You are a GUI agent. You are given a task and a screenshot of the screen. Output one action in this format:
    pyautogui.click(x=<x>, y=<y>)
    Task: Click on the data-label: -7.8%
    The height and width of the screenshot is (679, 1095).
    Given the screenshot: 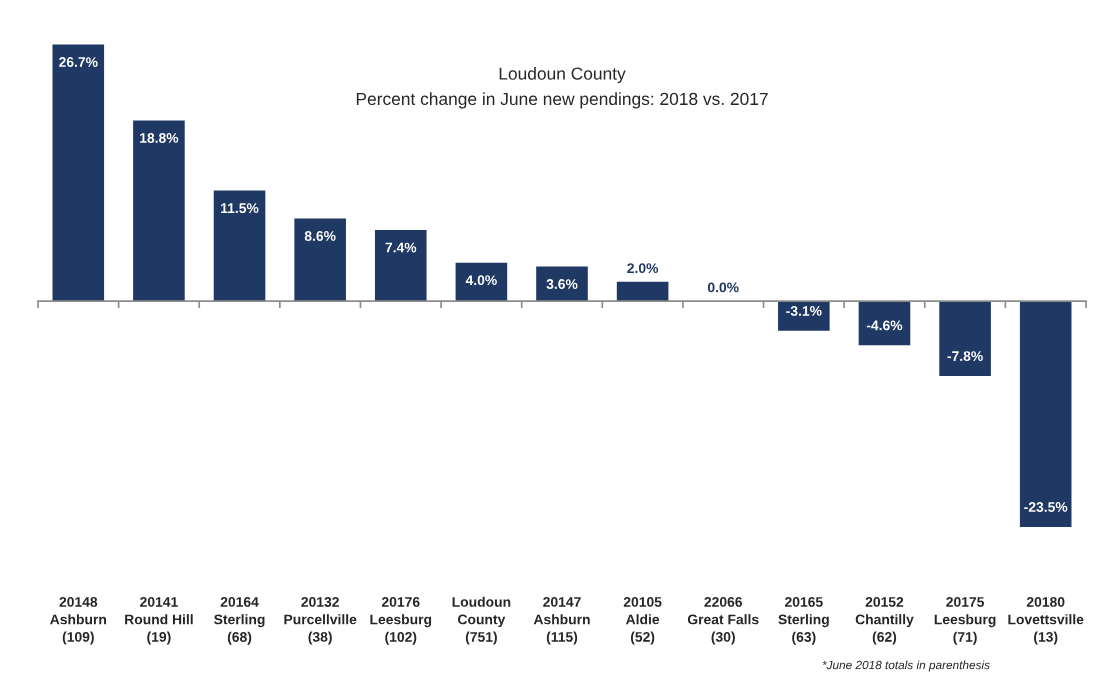 What is the action you would take?
    pyautogui.click(x=965, y=356)
    